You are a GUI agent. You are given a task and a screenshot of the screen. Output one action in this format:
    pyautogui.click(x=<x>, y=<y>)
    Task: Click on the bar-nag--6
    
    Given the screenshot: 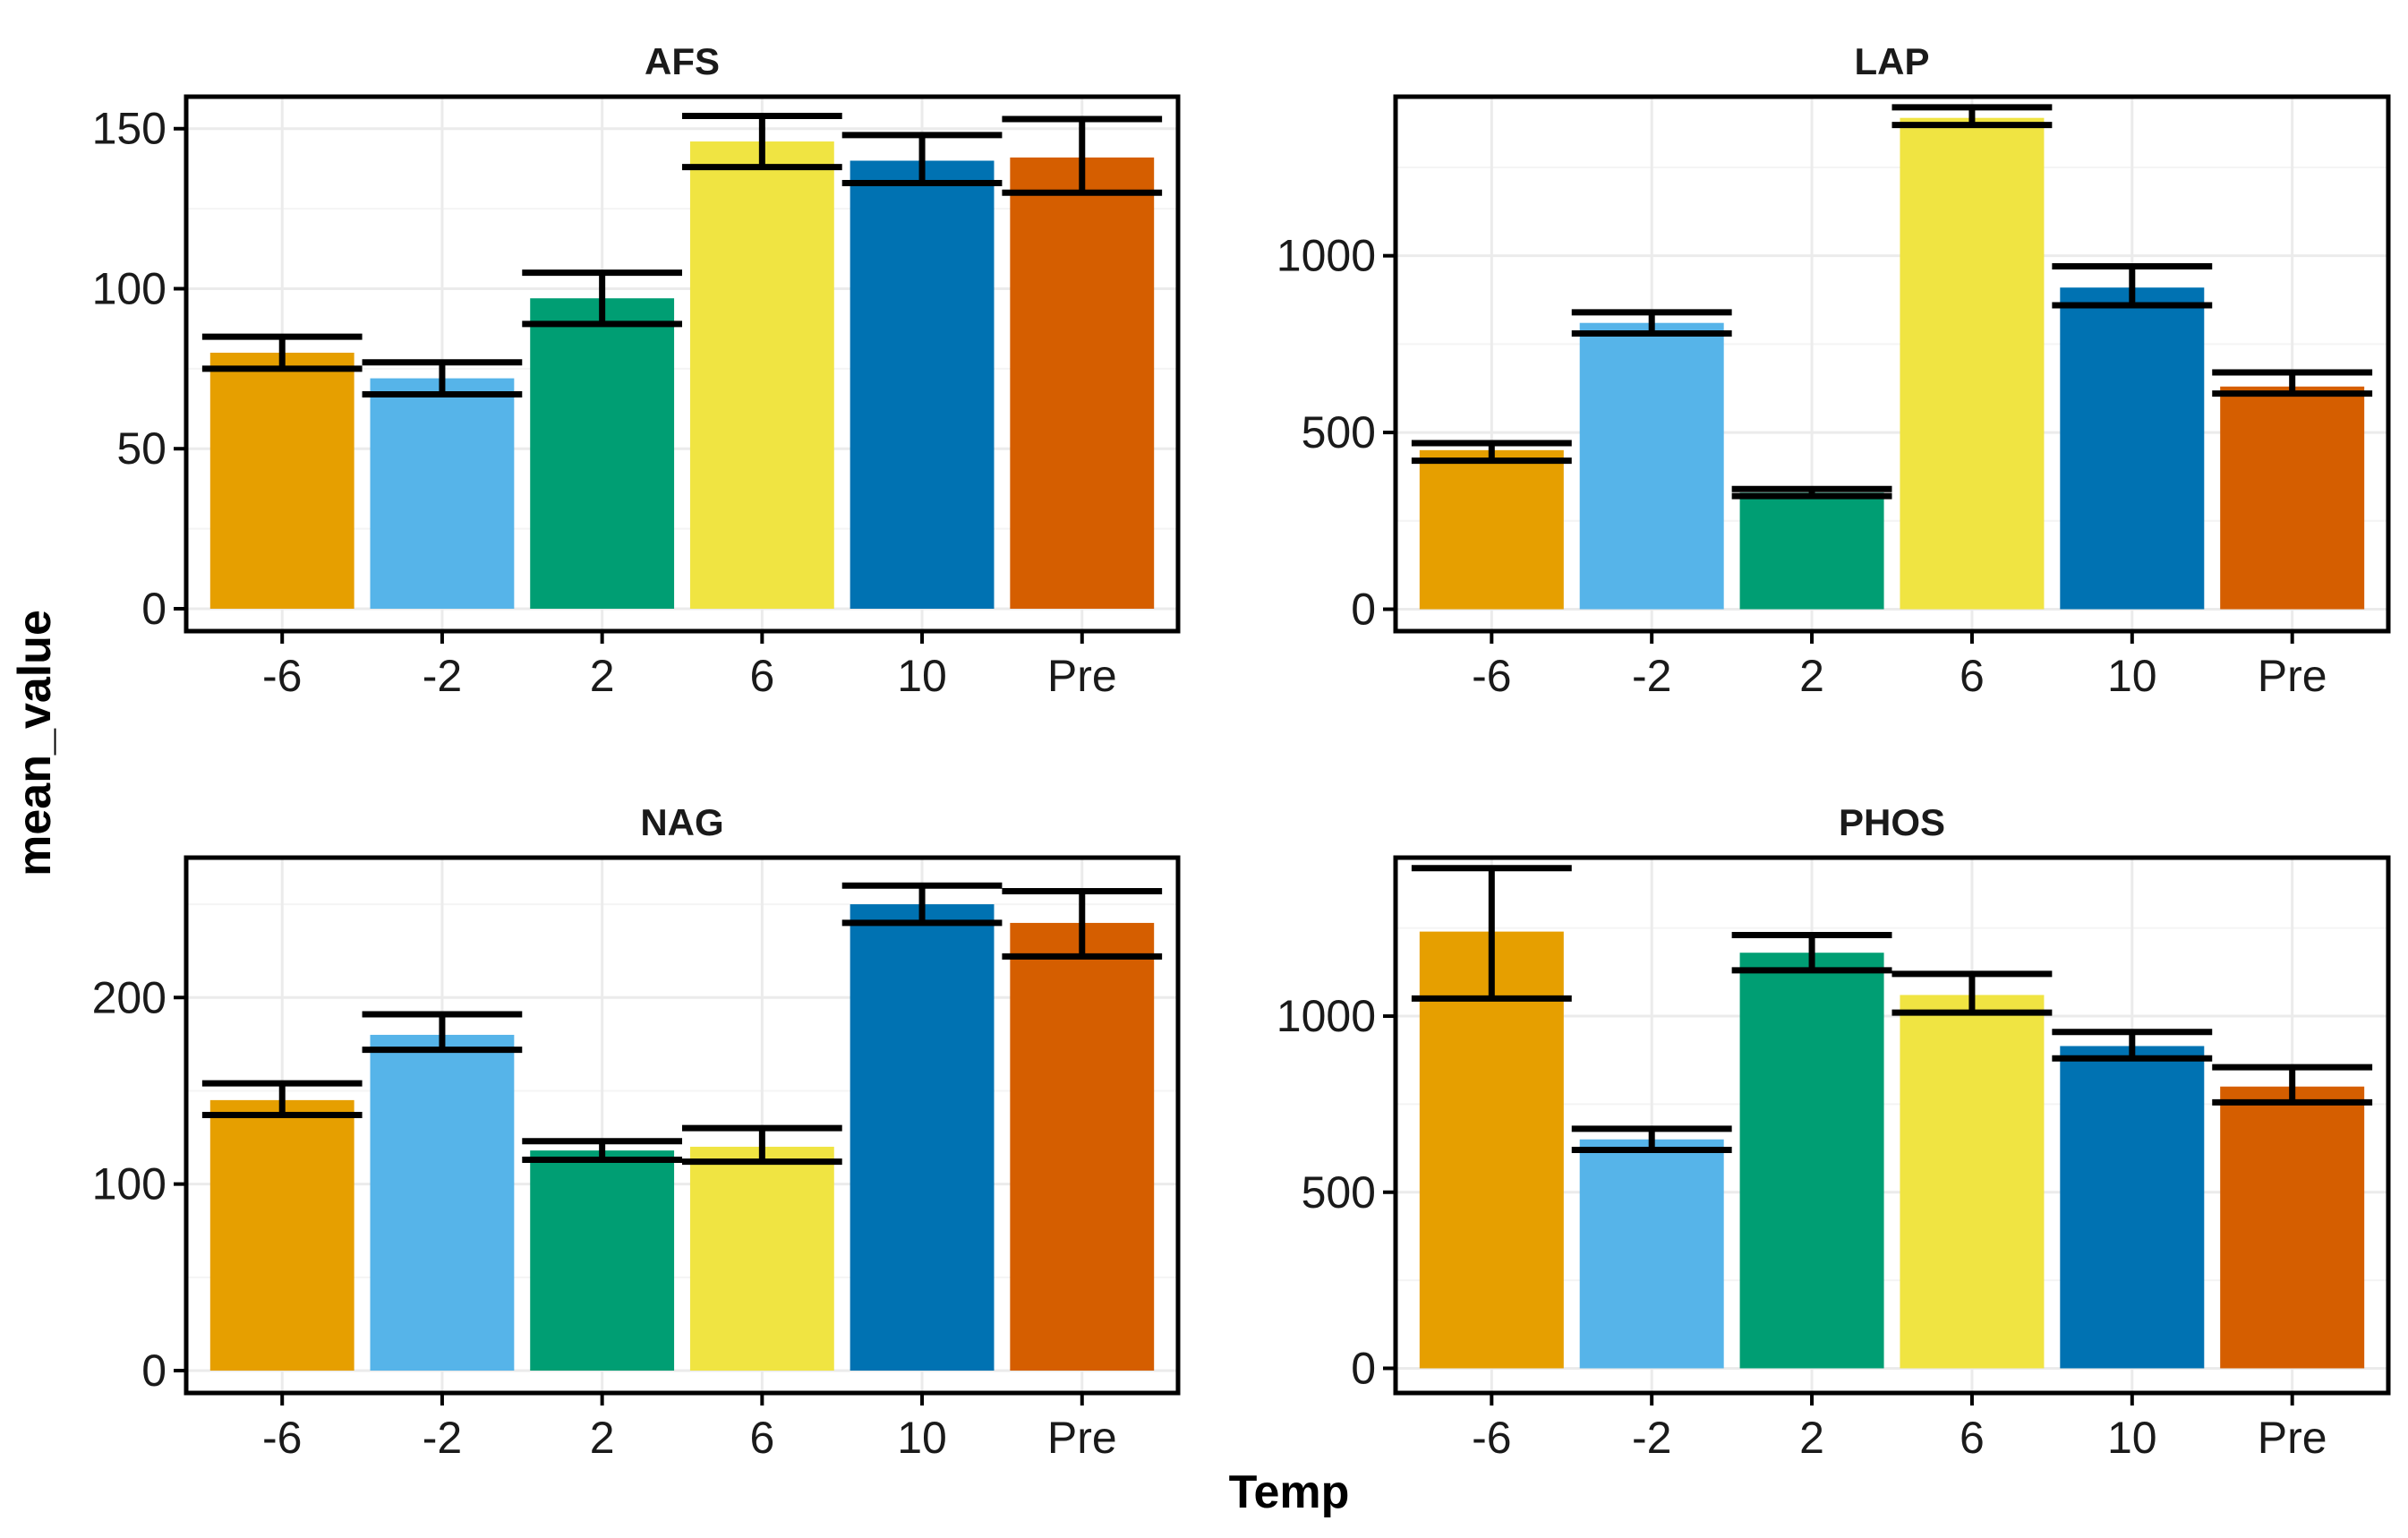 What is the action you would take?
    pyautogui.click(x=281, y=1235)
    